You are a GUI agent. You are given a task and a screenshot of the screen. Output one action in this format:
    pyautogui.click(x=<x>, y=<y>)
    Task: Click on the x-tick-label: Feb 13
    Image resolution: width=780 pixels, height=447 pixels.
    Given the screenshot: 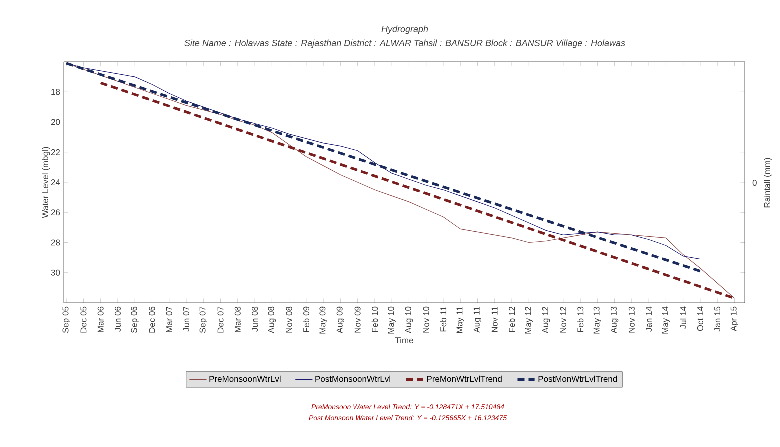 What is the action you would take?
    pyautogui.click(x=580, y=319)
    